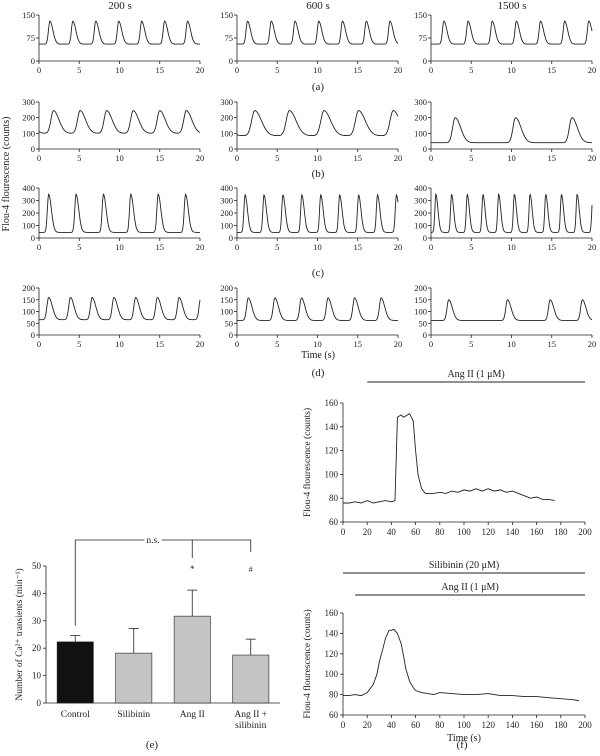 This screenshot has height=756, width=600. What do you see at coordinates (505, 42) in the screenshot?
I see `trace-panel-a-2: 0 75 150 0 5 10 15 20` at bounding box center [505, 42].